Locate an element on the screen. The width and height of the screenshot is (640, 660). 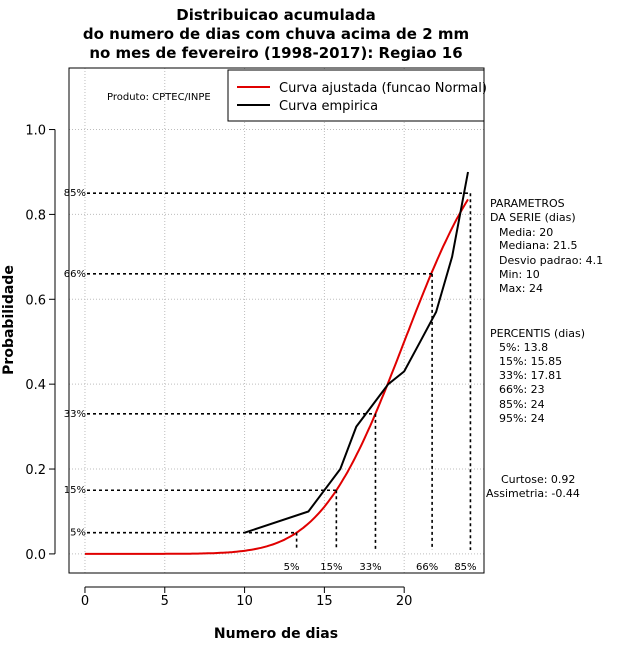
percentile-label-left: 85% is located at coordinates (75, 193).